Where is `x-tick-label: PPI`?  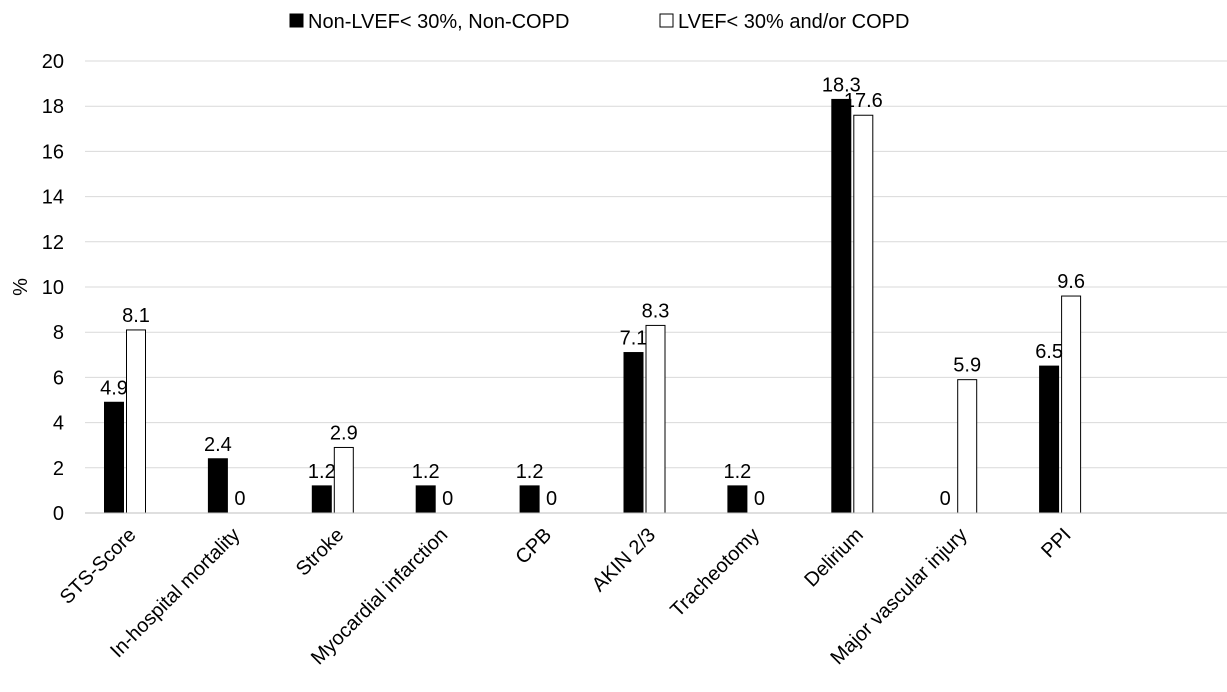
x-tick-label: PPI is located at coordinates (1056, 543).